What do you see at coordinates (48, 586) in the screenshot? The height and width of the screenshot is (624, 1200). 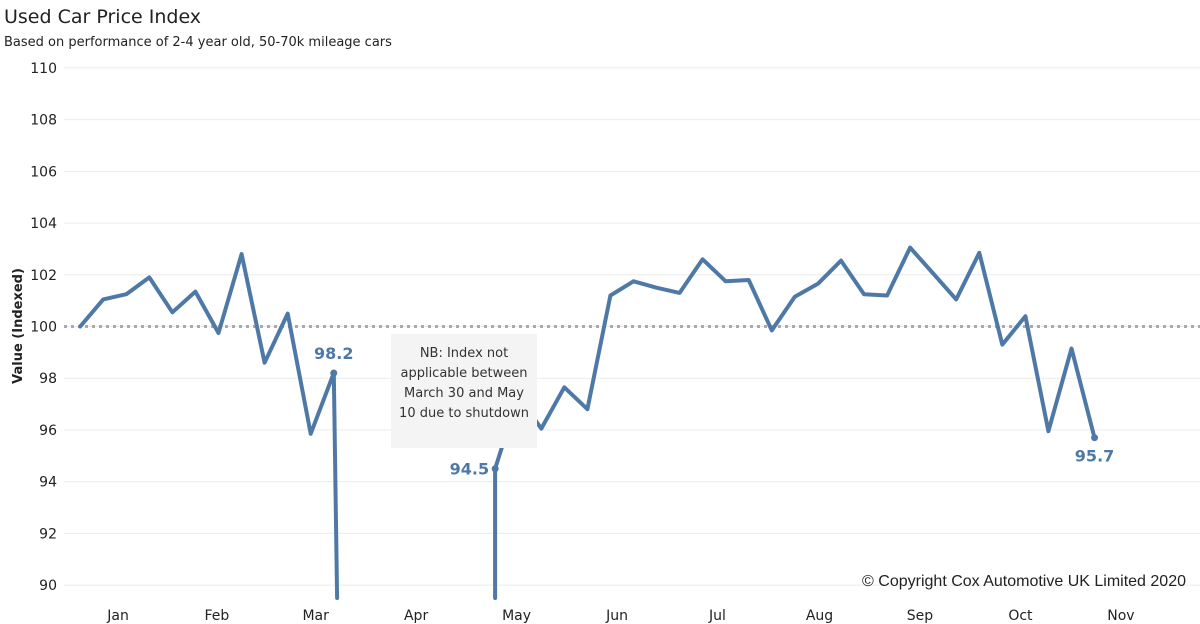 I see `y-tick-label: 90` at bounding box center [48, 586].